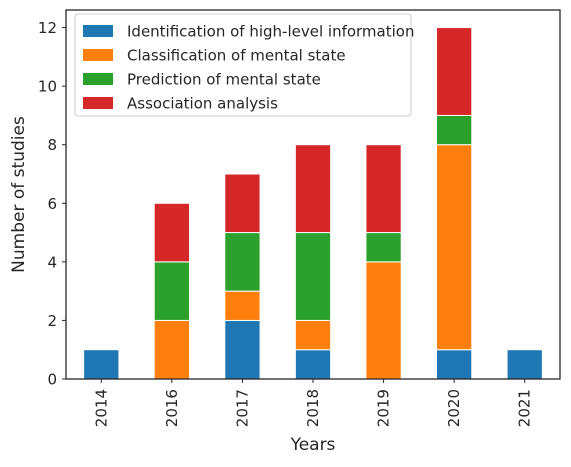 The image size is (571, 467). What do you see at coordinates (525, 408) in the screenshot?
I see `x-tick-label-2021: 2021` at bounding box center [525, 408].